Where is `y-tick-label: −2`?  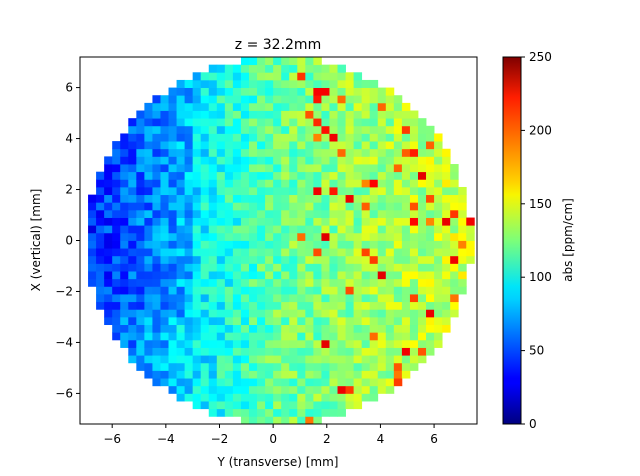
y-tick-label: −2 is located at coordinates (64, 291).